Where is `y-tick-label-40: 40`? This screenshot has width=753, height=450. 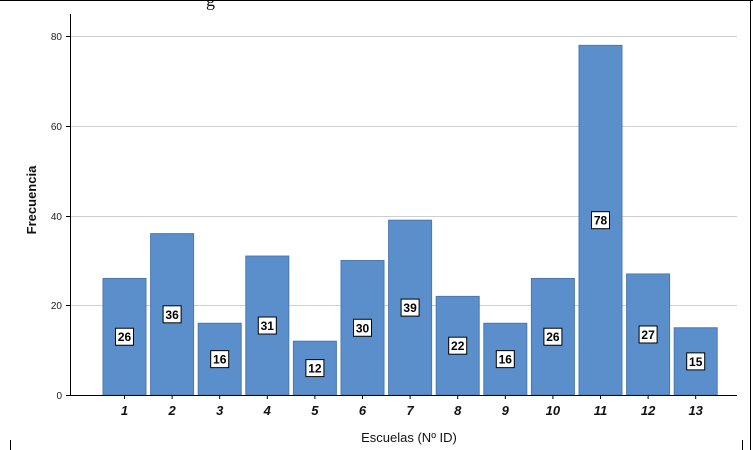
y-tick-label-40: 40 is located at coordinates (57, 217).